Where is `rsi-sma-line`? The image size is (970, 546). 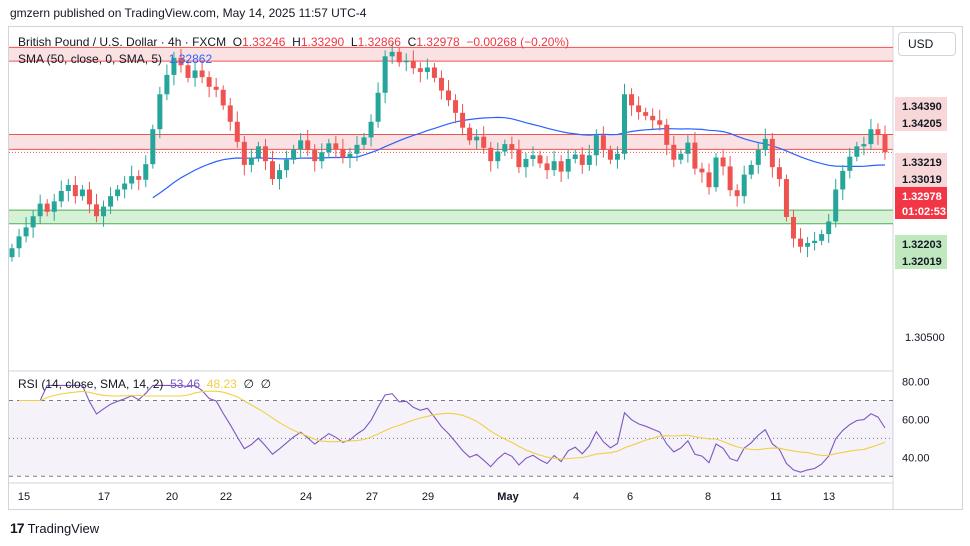 rsi-sma-line is located at coordinates (452, 425).